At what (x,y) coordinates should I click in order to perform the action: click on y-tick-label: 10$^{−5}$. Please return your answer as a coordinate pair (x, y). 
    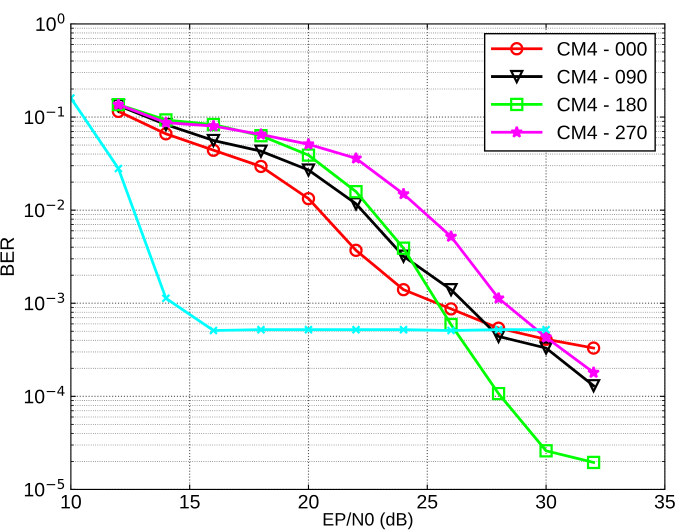
    Looking at the image, I should click on (44, 487).